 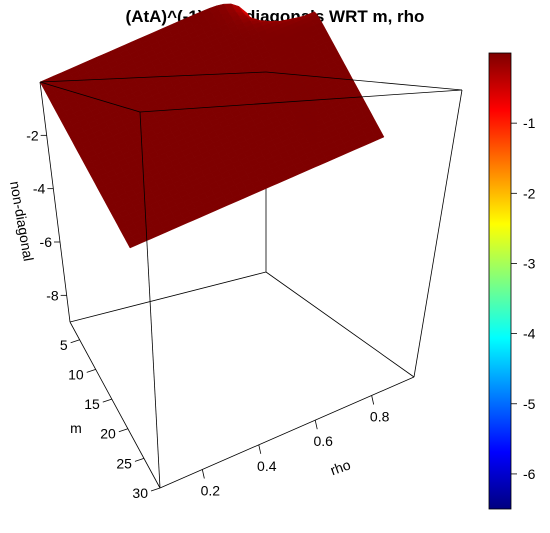 What do you see at coordinates (76, 428) in the screenshot?
I see `m-axis-label: m` at bounding box center [76, 428].